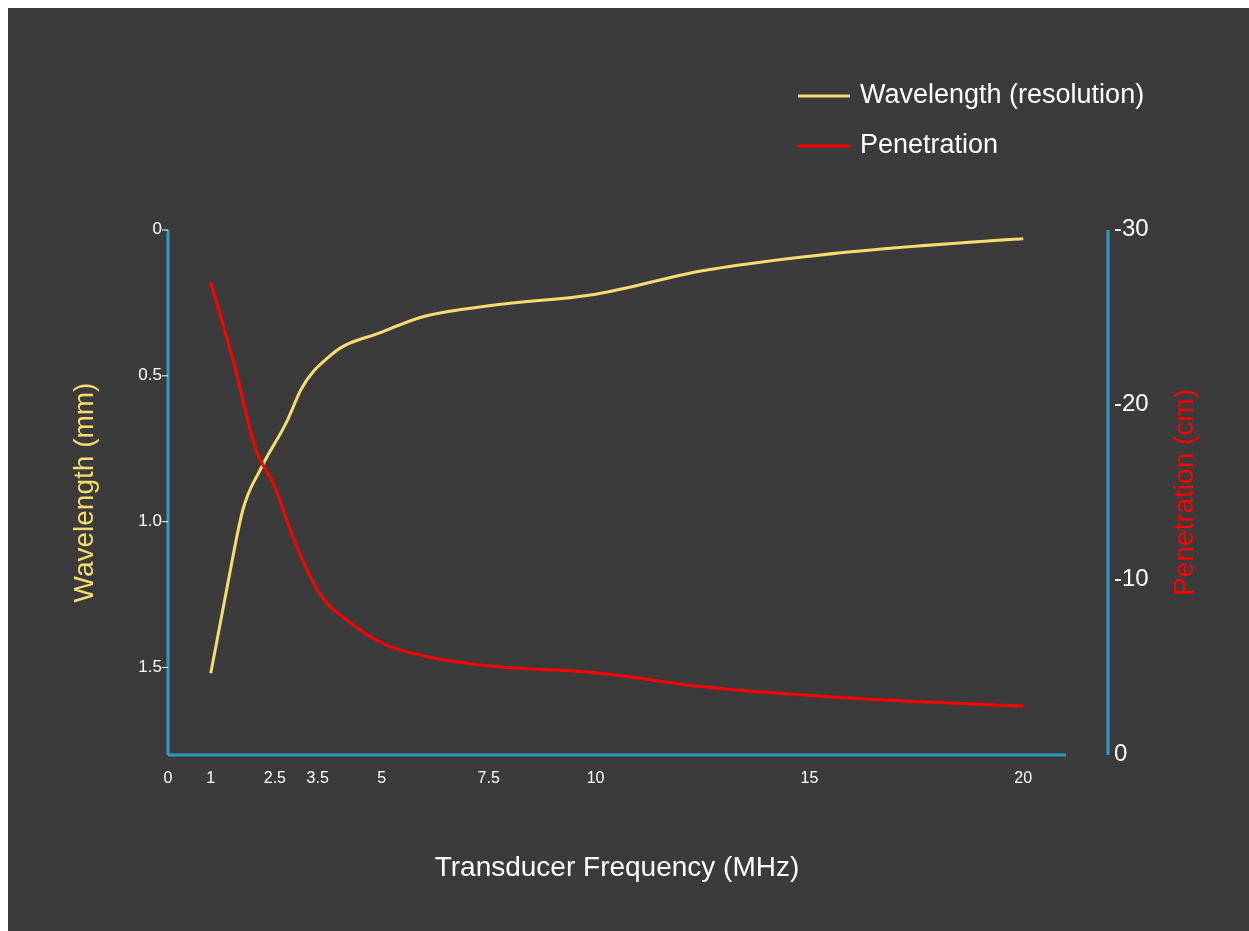 The width and height of the screenshot is (1249, 931). What do you see at coordinates (1184, 492) in the screenshot?
I see `y2-axis-title: Penetration (cm)` at bounding box center [1184, 492].